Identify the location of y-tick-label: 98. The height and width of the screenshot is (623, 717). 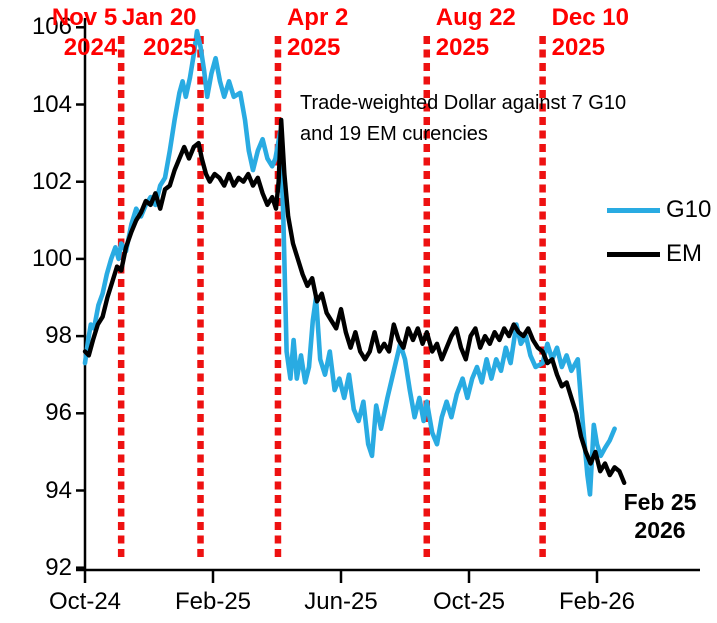
(58, 336).